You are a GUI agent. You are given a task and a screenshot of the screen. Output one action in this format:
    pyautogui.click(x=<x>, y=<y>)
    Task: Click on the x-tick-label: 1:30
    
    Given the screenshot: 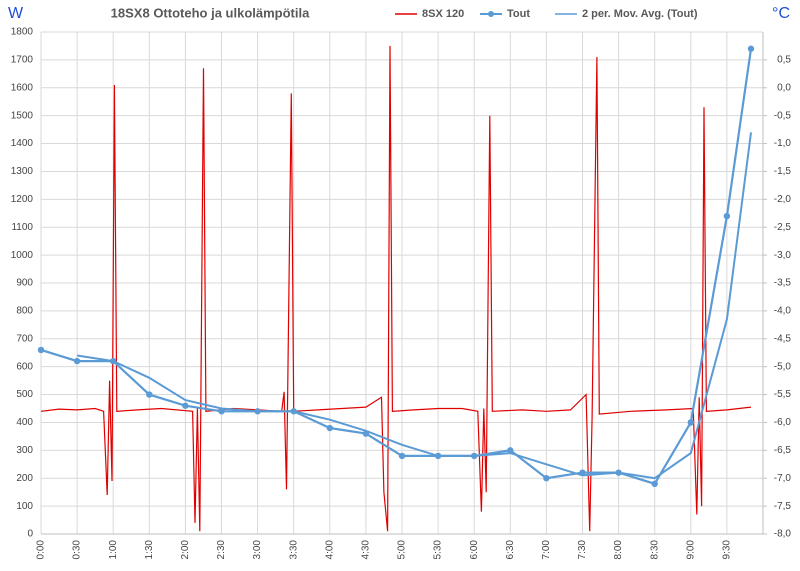 What is the action you would take?
    pyautogui.click(x=149, y=550)
    